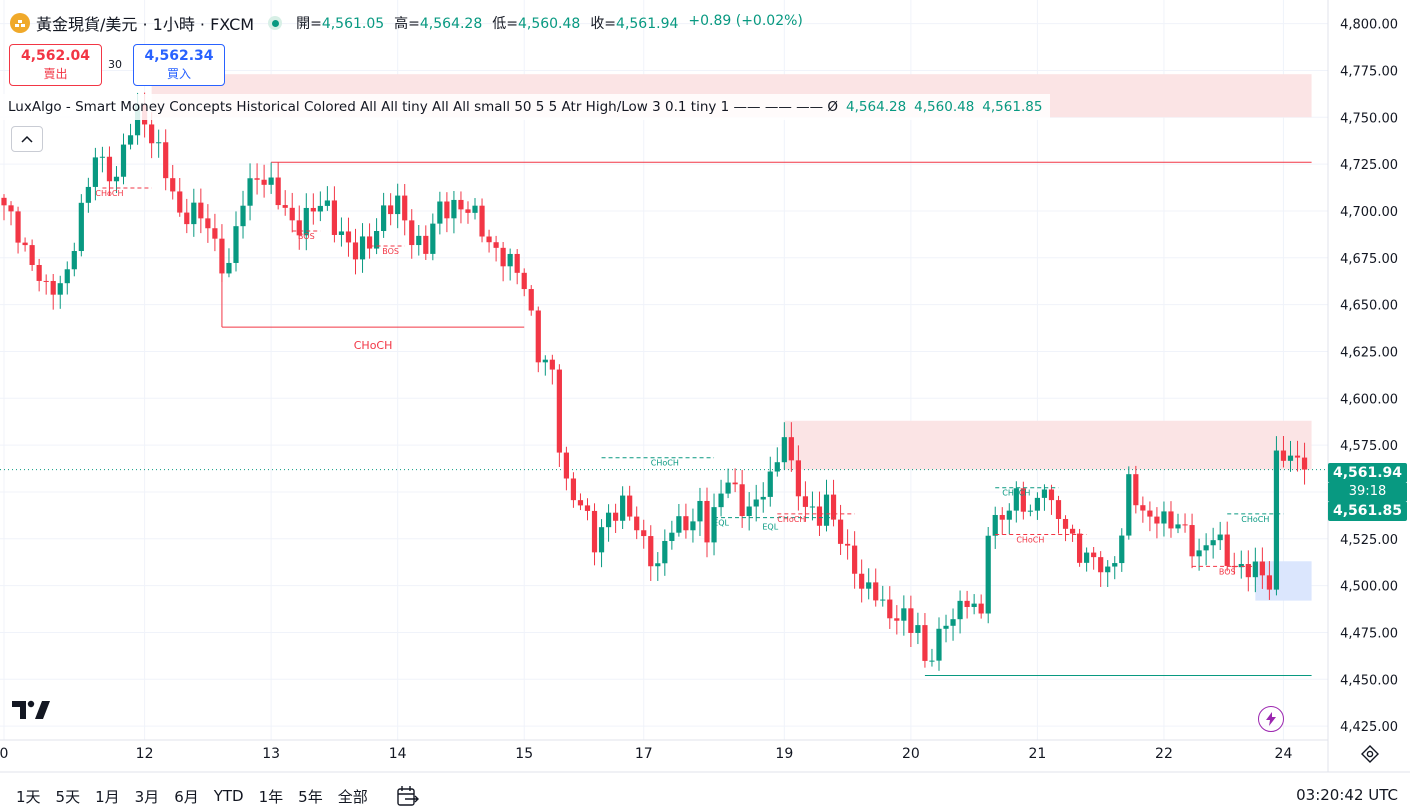  Describe the element at coordinates (352, 796) in the screenshot. I see `range-all: 全部` at that location.